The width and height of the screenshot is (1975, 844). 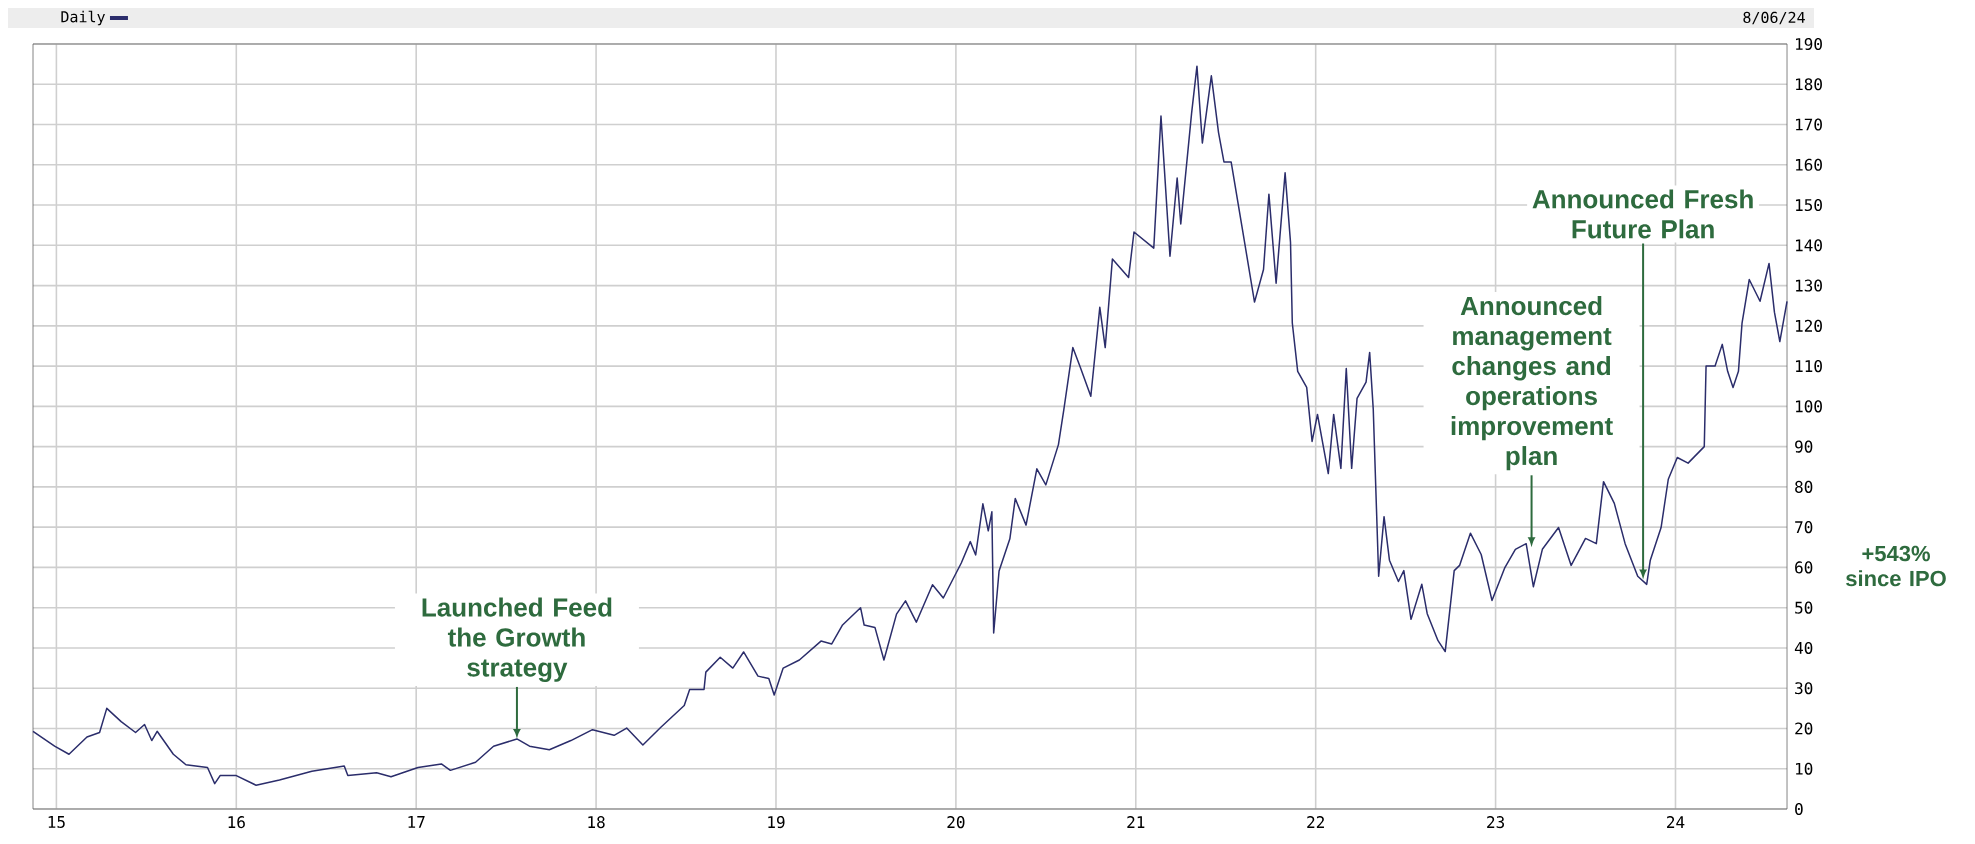 I want to click on y-tick-label: 80, so click(x=1804, y=486).